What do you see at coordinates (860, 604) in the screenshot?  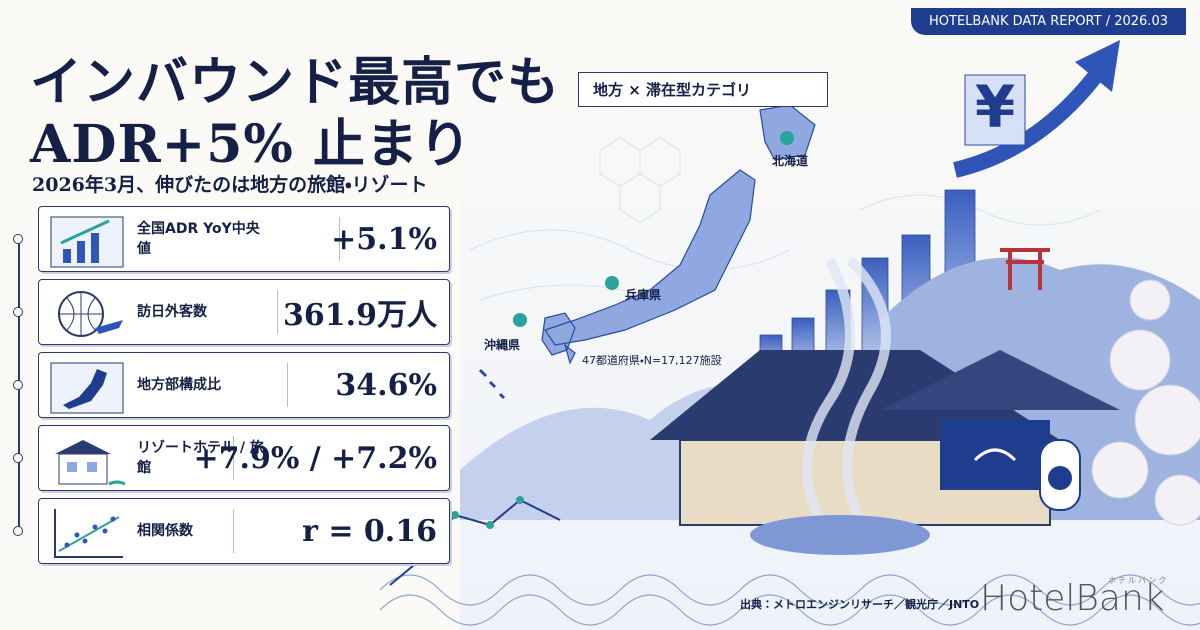 I see `source: 出典：メトロエンジンリサーチ／観光庁／JNTO` at bounding box center [860, 604].